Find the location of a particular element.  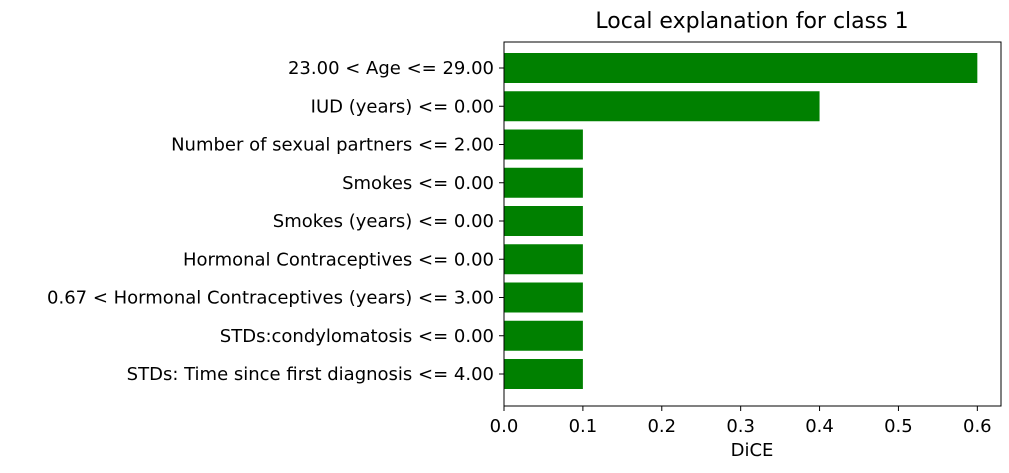

category-label: Hormonal Contraceptives <= 0.00 is located at coordinates (338, 259).